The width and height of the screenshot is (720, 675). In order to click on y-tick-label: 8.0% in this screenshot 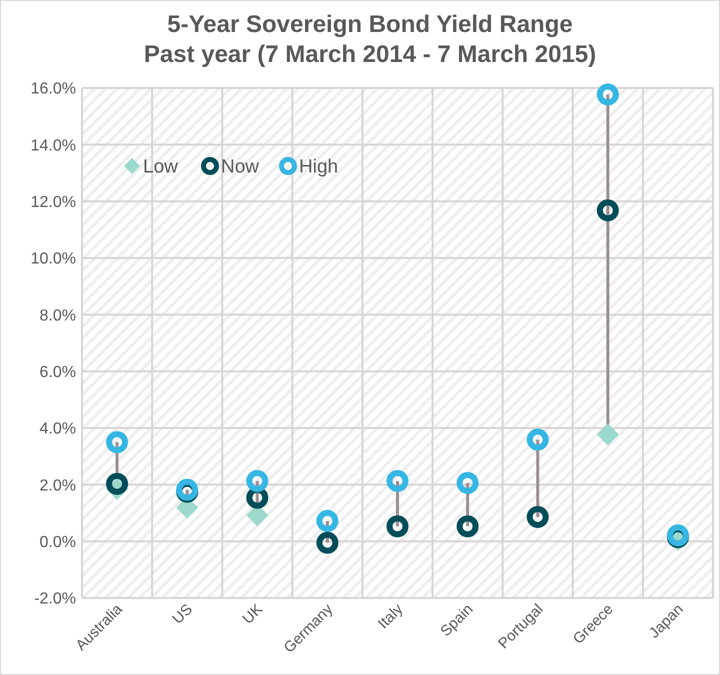, I will do `click(58, 315)`.